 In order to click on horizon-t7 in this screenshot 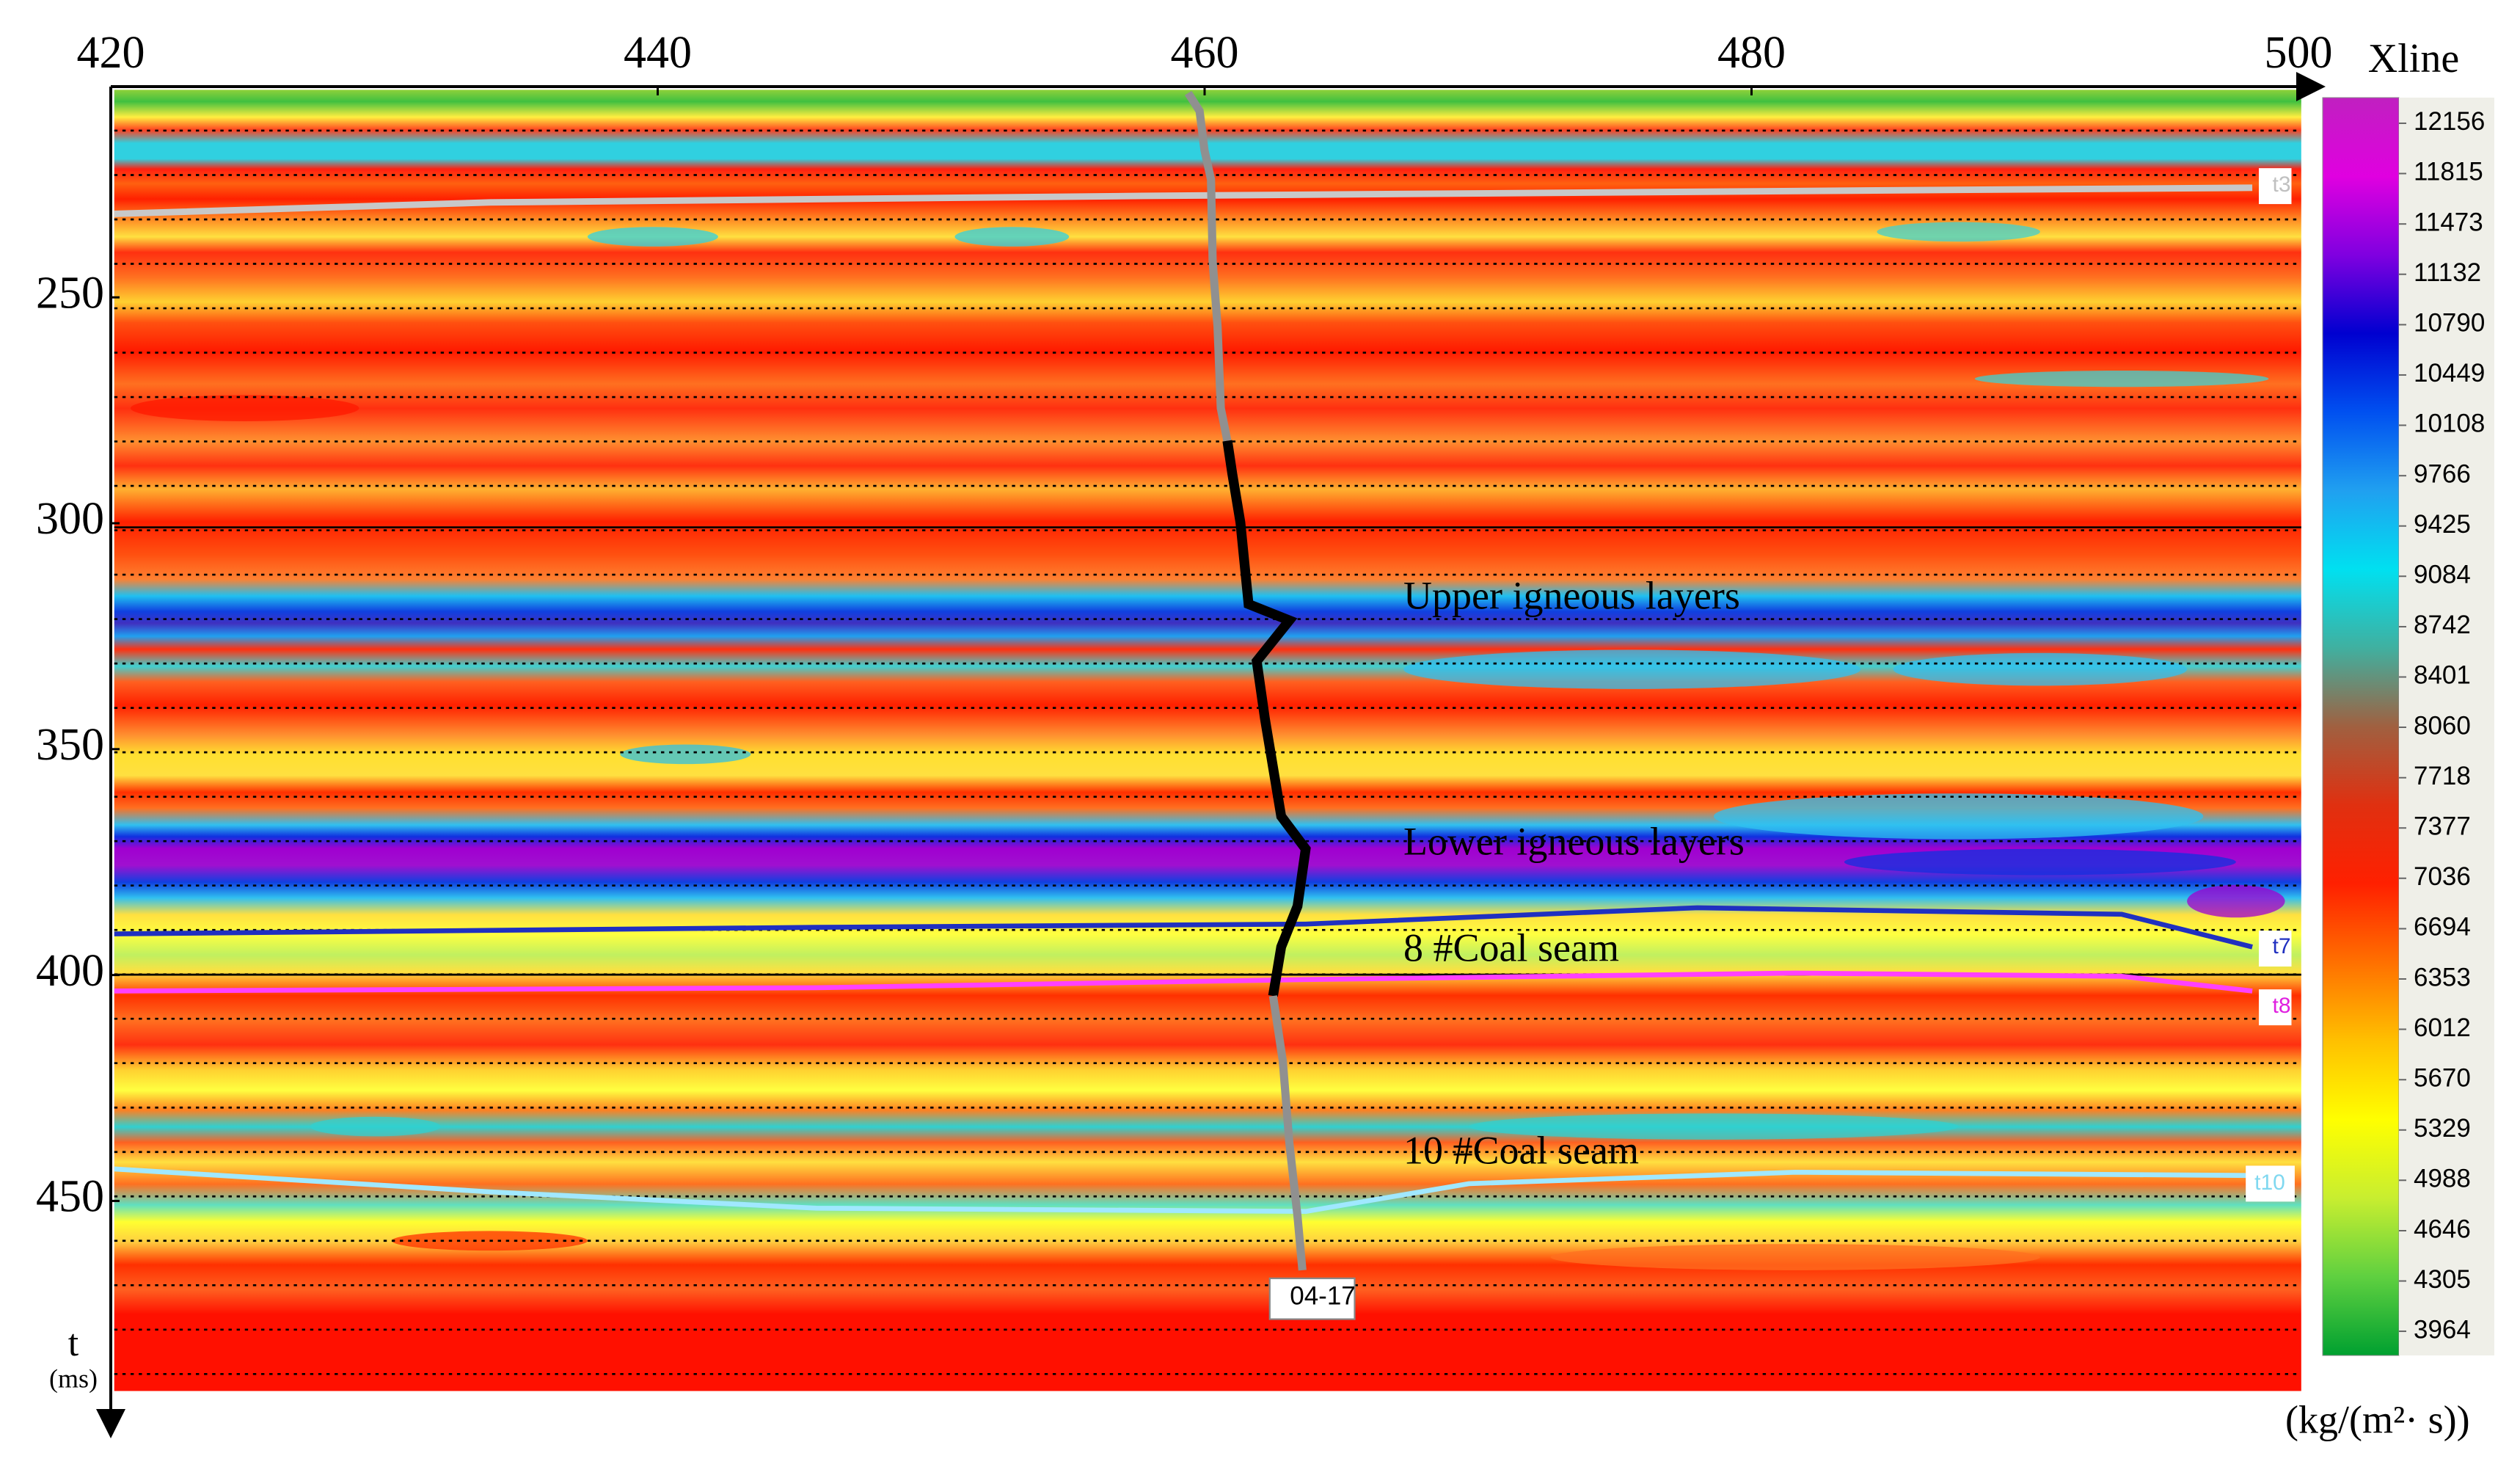, I will do `click(1184, 927)`.